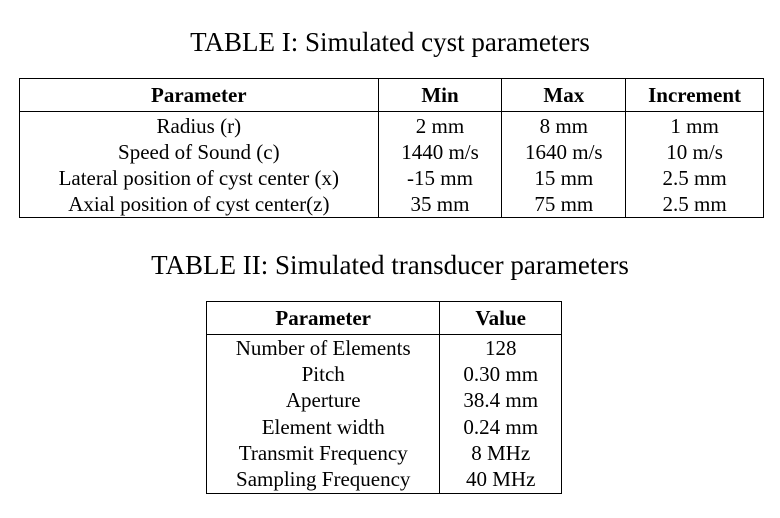 The height and width of the screenshot is (518, 780). I want to click on table-row: Number of Elements 128, so click(384, 348).